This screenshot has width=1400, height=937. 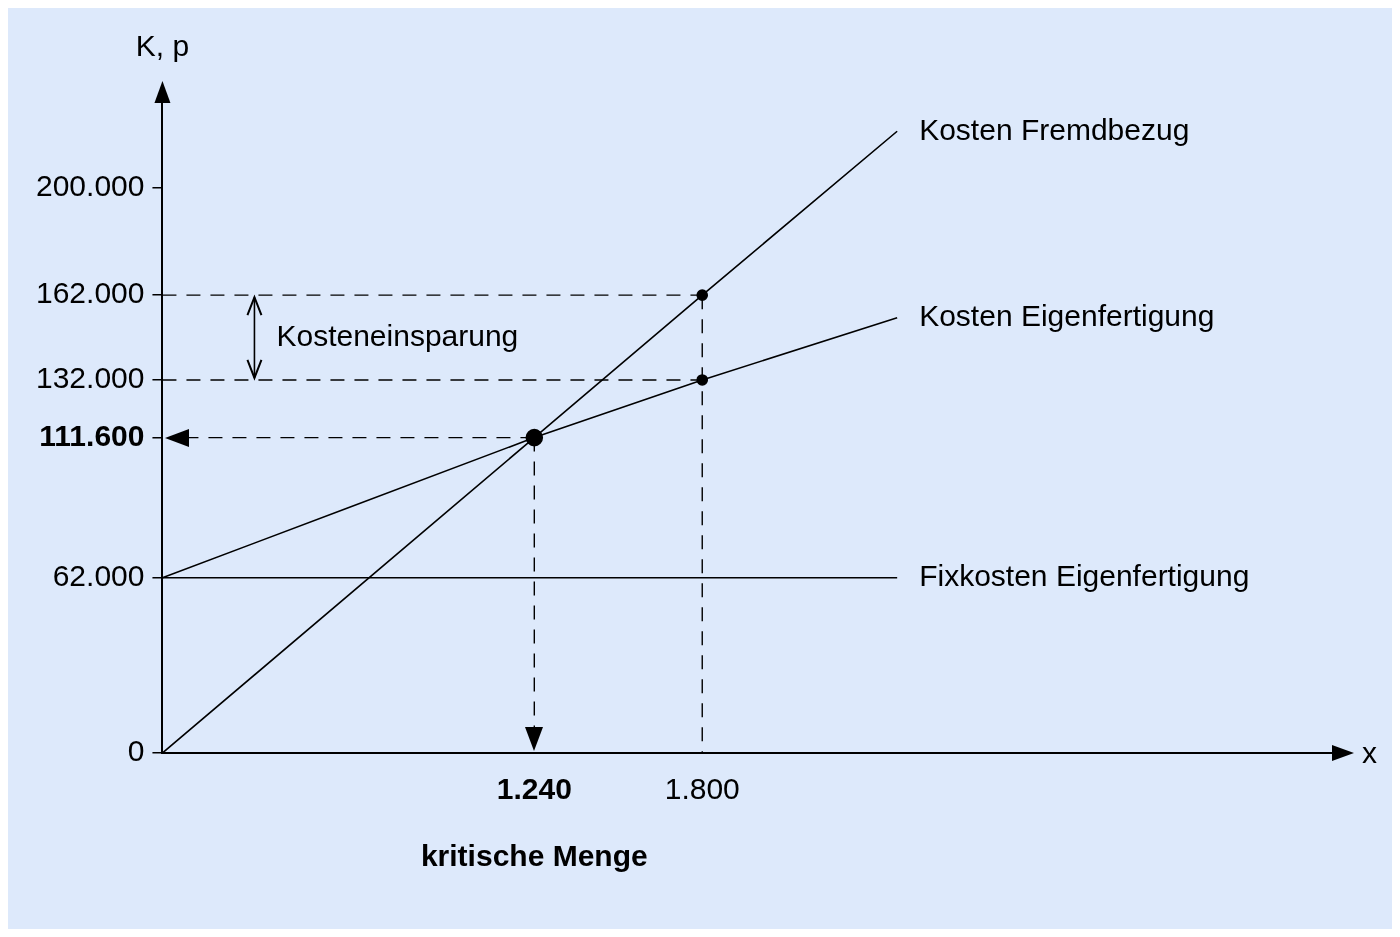 What do you see at coordinates (90, 186) in the screenshot?
I see `y-tick-label: 200.000` at bounding box center [90, 186].